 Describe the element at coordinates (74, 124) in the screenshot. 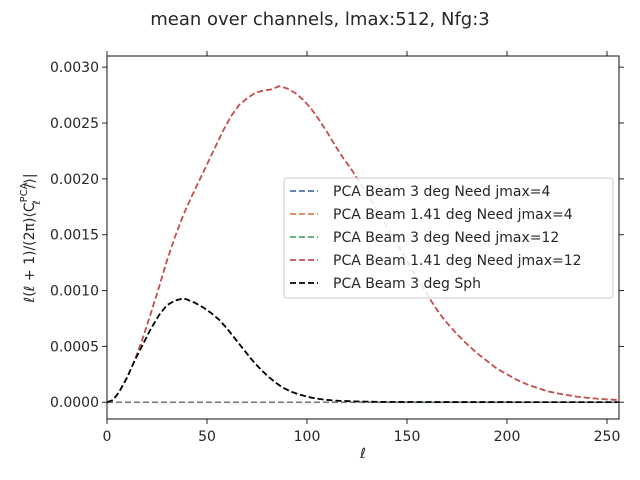

I see `y-tick-label: 0.0025` at that location.